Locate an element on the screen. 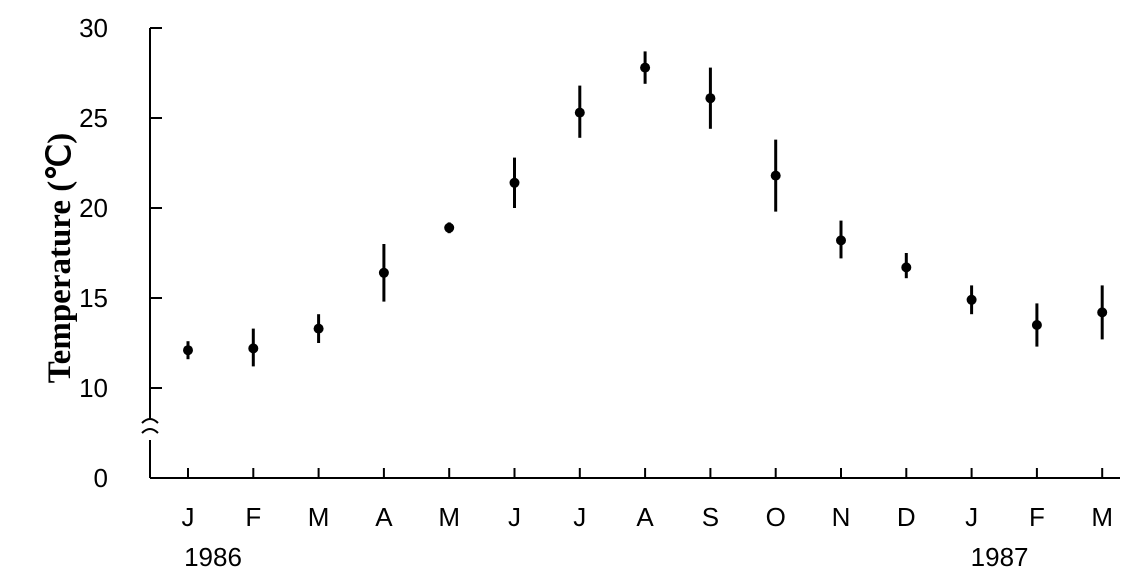 The width and height of the screenshot is (1138, 572). x-tick-label: S is located at coordinates (710, 517).